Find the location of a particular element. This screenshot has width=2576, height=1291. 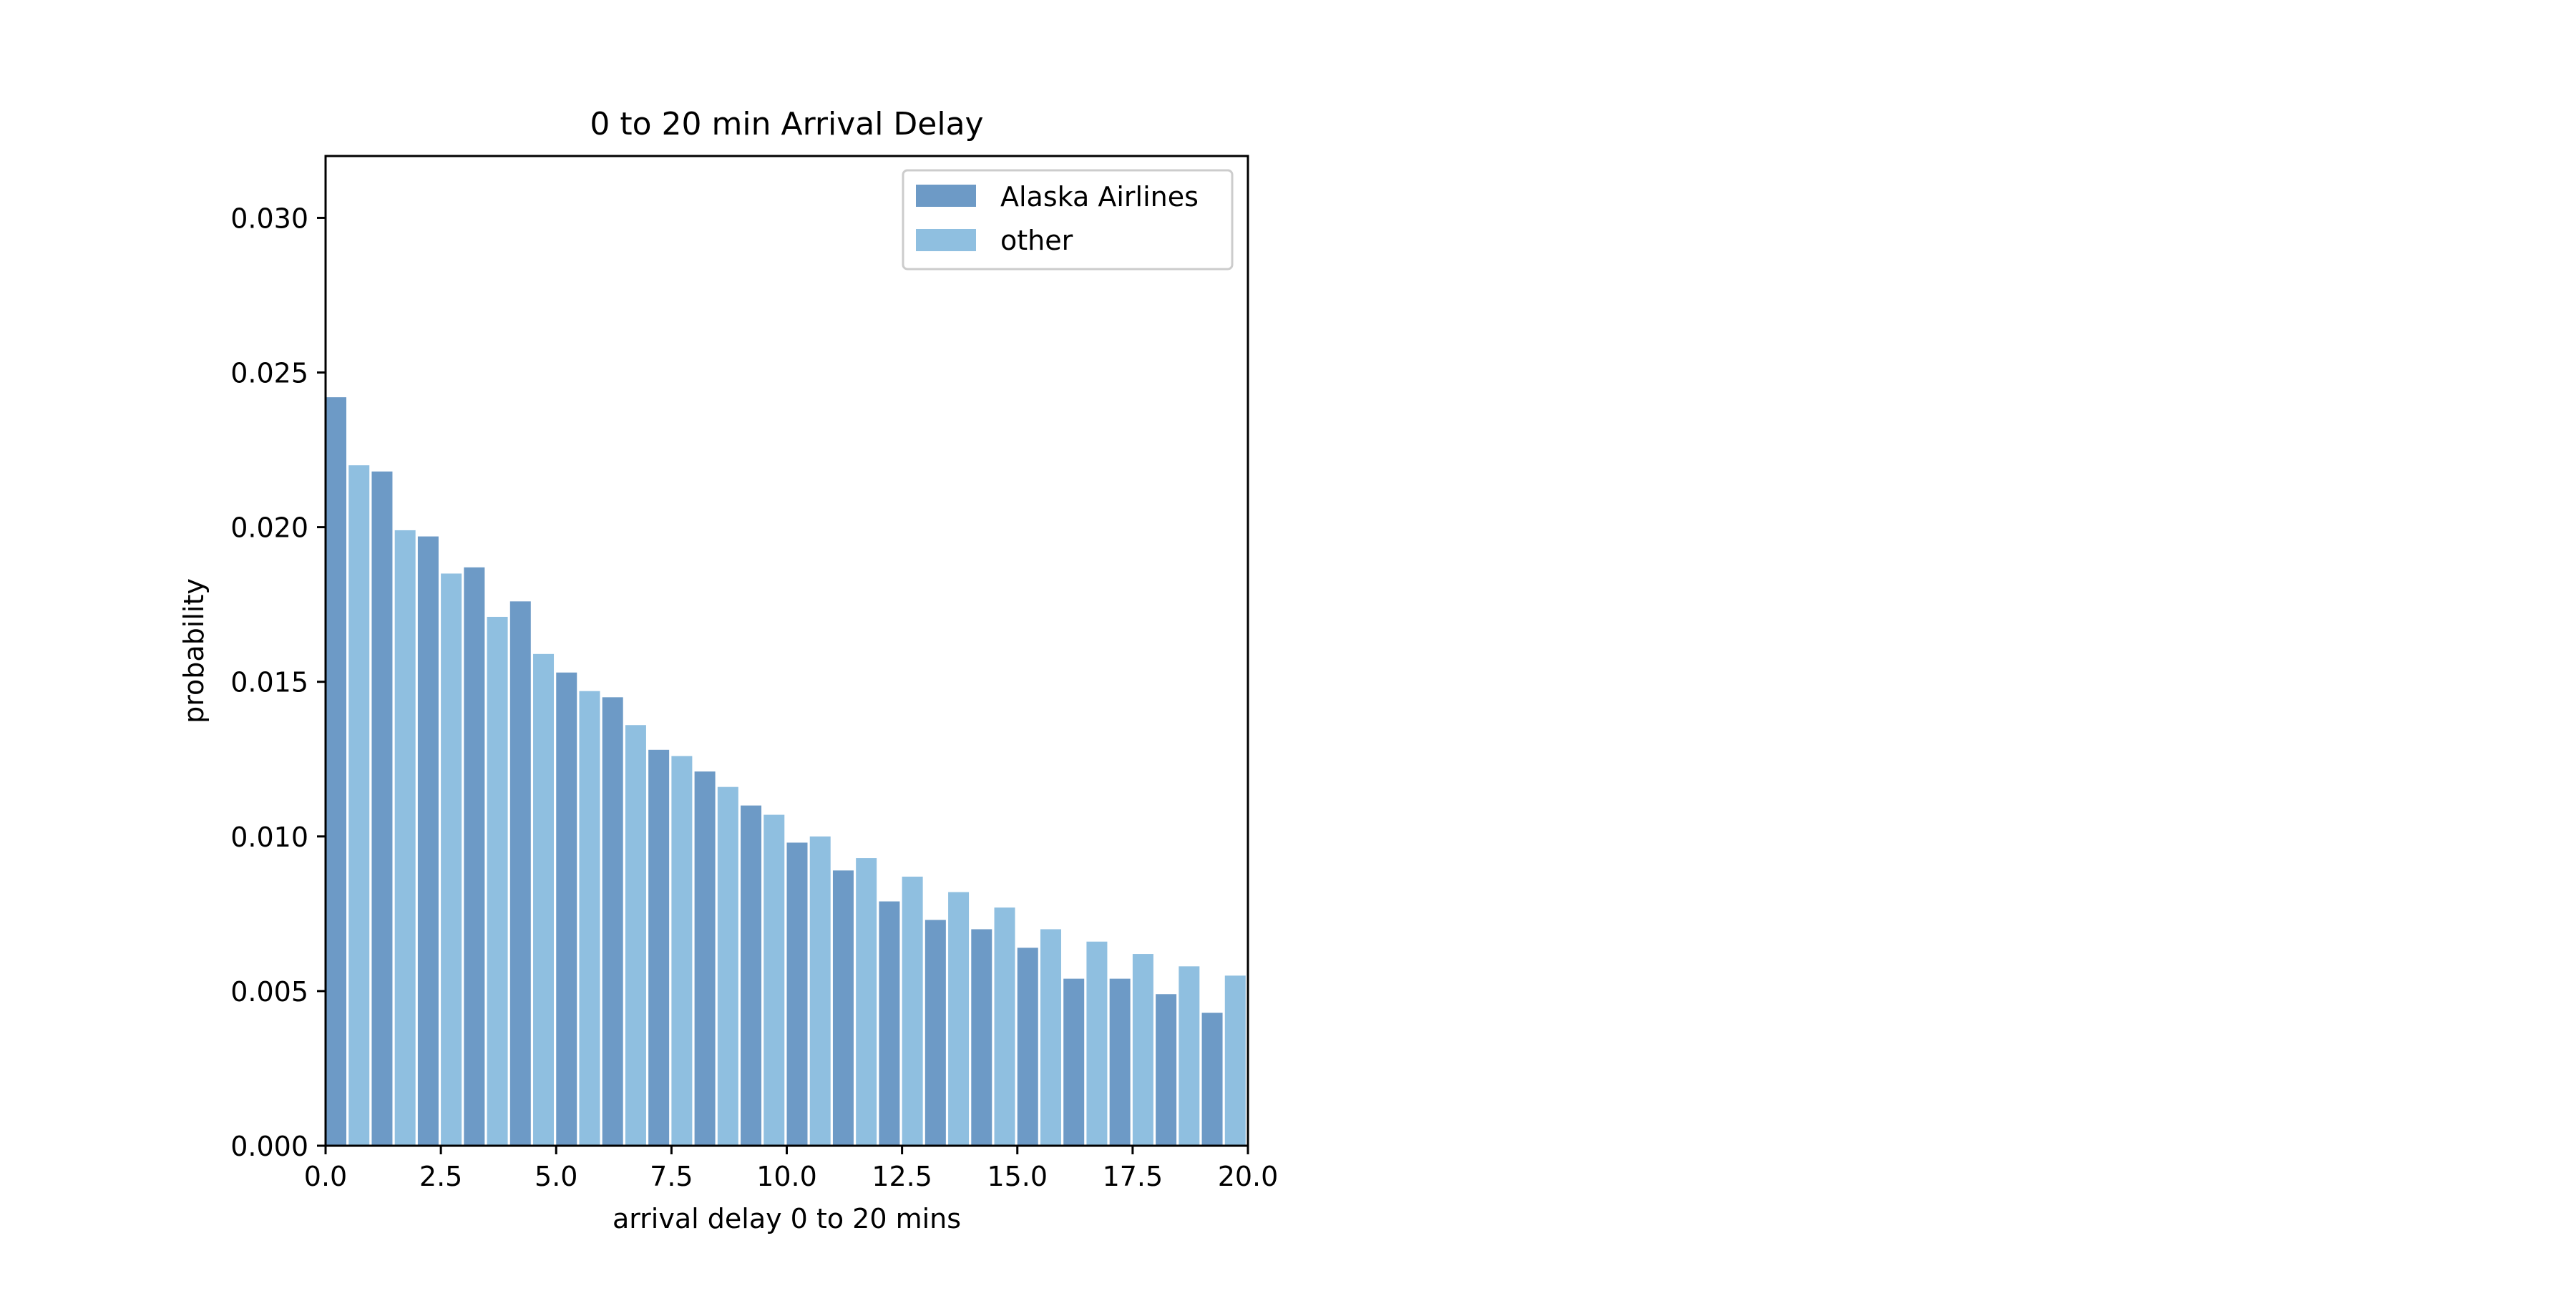

y-tick-label-1: 0.005 is located at coordinates (269, 992).